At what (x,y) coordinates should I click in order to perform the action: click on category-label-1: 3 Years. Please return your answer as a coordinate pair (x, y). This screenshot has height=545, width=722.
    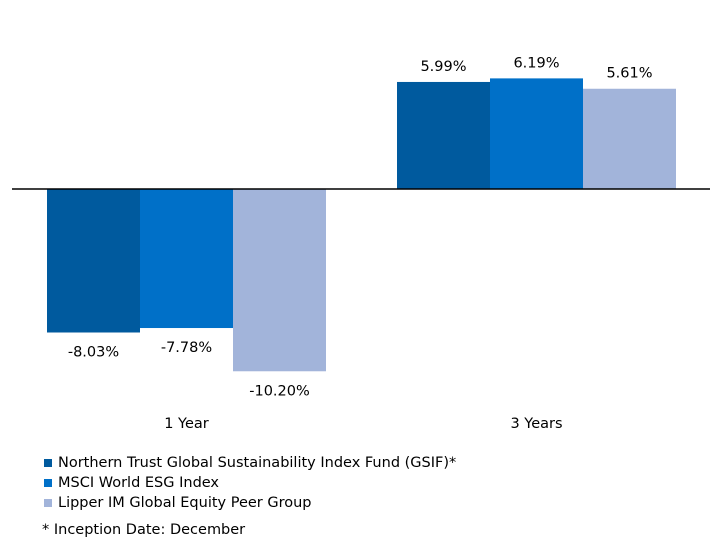
    Looking at the image, I should click on (536, 424).